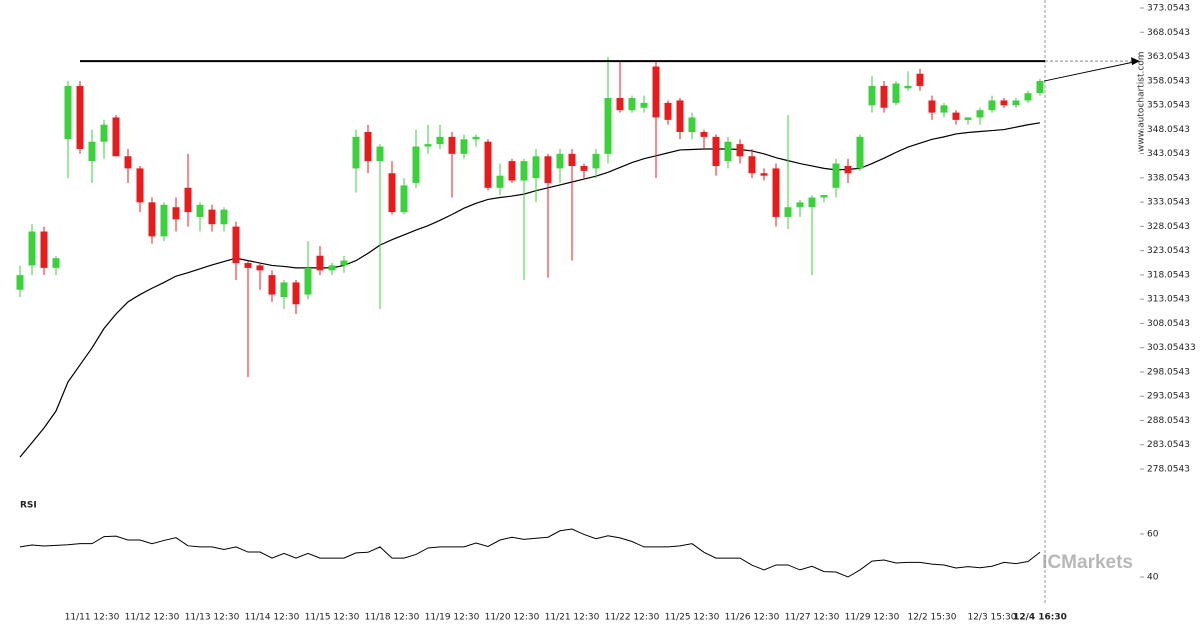 The height and width of the screenshot is (630, 1200). What do you see at coordinates (1091, 71) in the screenshot?
I see `projection-arrow` at bounding box center [1091, 71].